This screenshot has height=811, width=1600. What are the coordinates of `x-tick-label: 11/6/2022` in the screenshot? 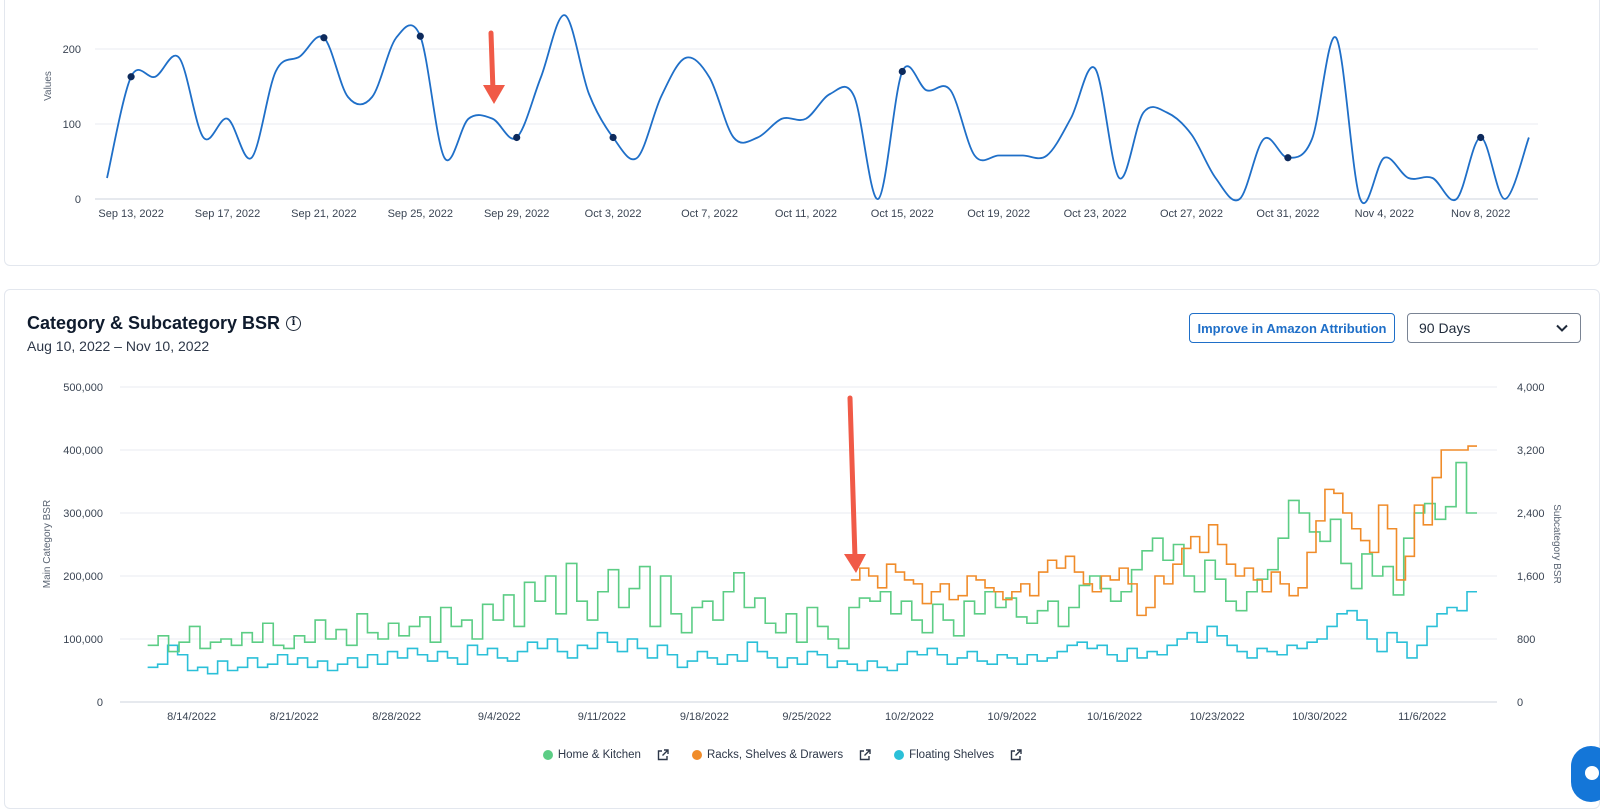 It's located at (1422, 717).